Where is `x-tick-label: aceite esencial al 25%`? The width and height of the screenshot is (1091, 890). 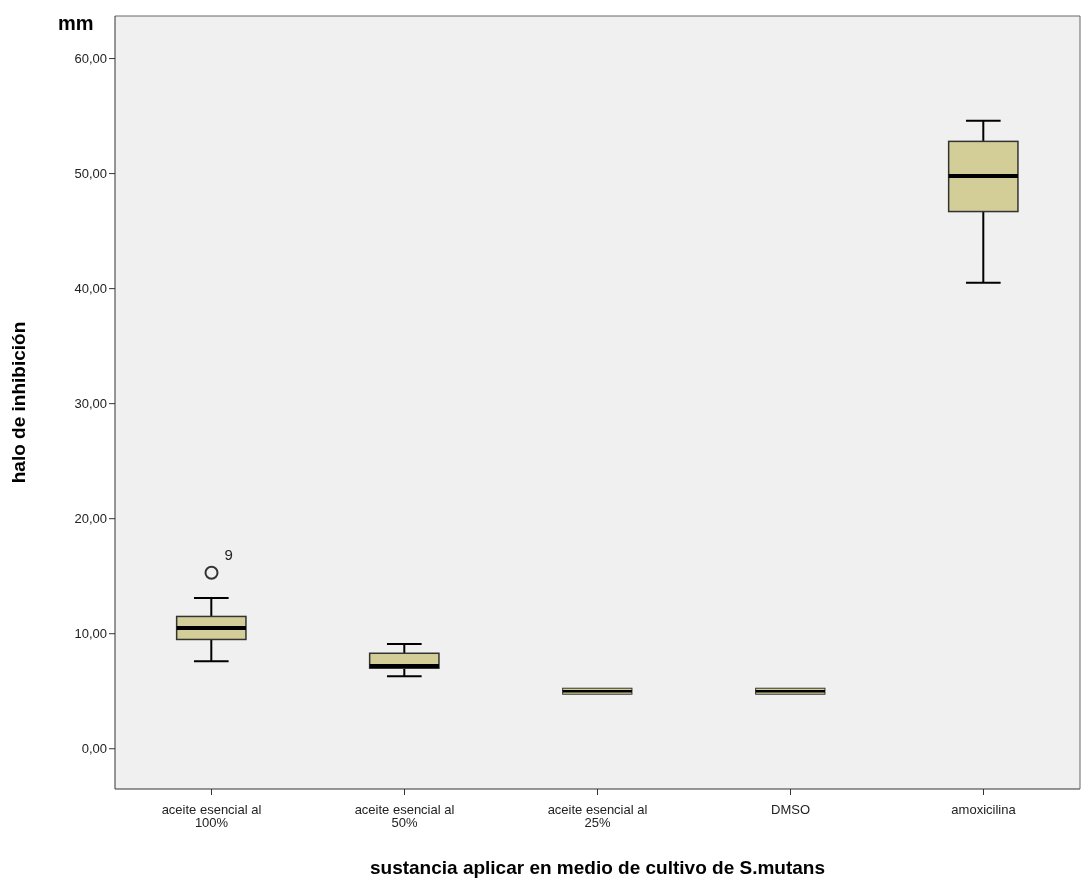
x-tick-label: aceite esencial al 25% is located at coordinates (597, 816).